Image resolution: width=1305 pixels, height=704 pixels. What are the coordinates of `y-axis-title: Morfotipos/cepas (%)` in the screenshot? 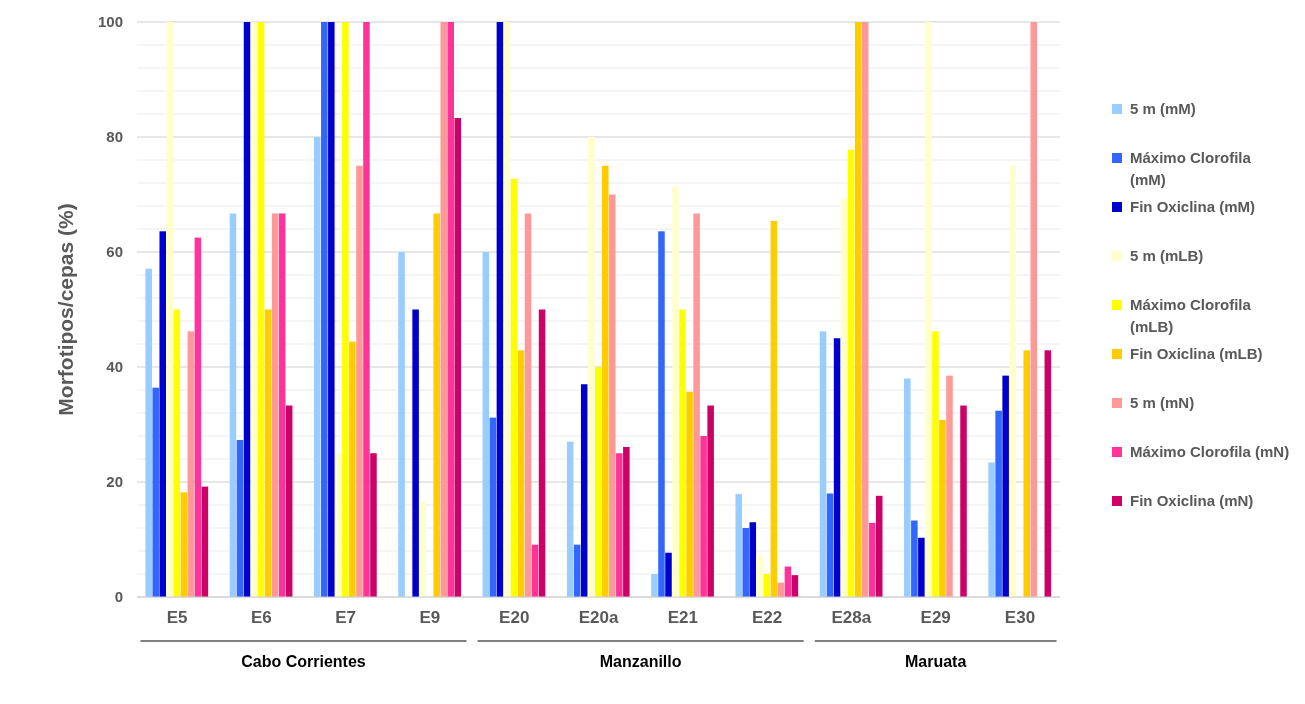 It's located at (65, 309).